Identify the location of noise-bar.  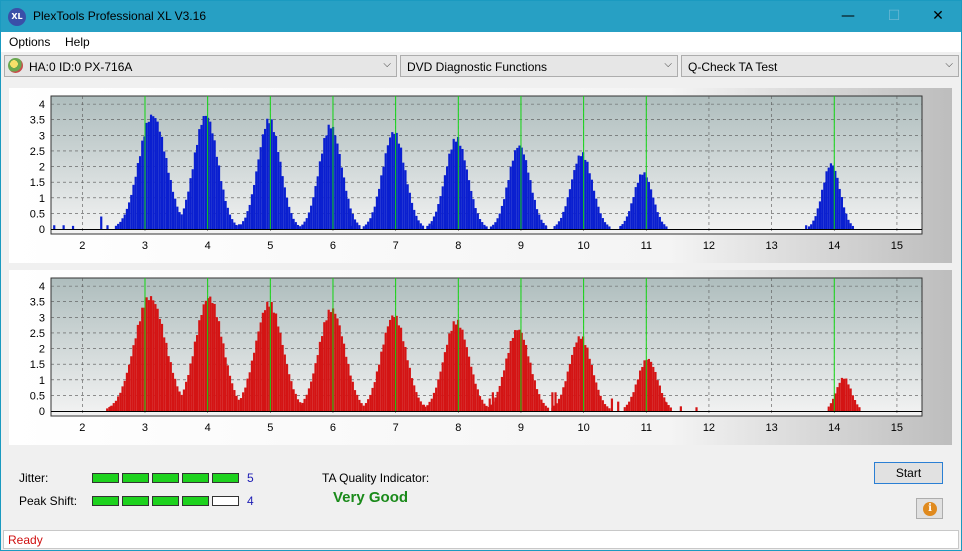
(54, 227).